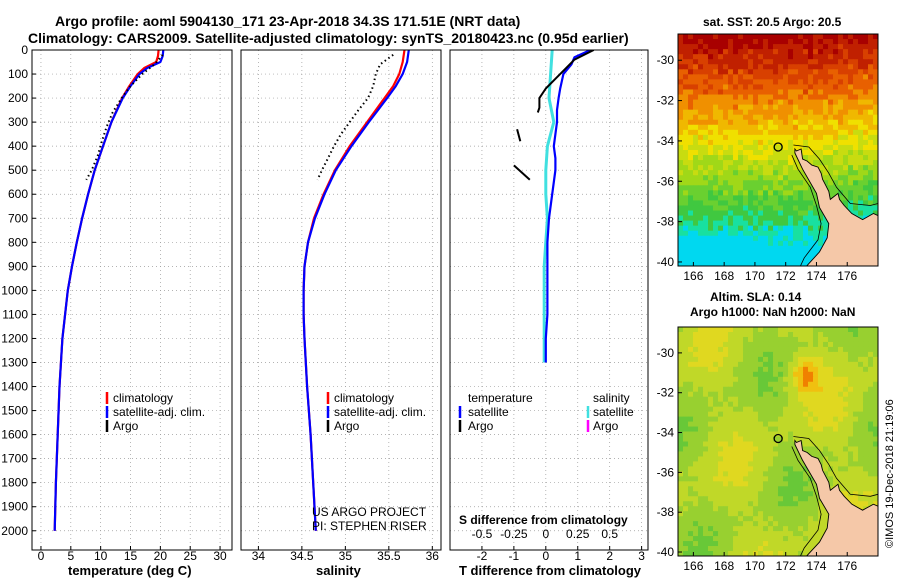 The image size is (900, 580). I want to click on isobath-line, so click(835, 175).